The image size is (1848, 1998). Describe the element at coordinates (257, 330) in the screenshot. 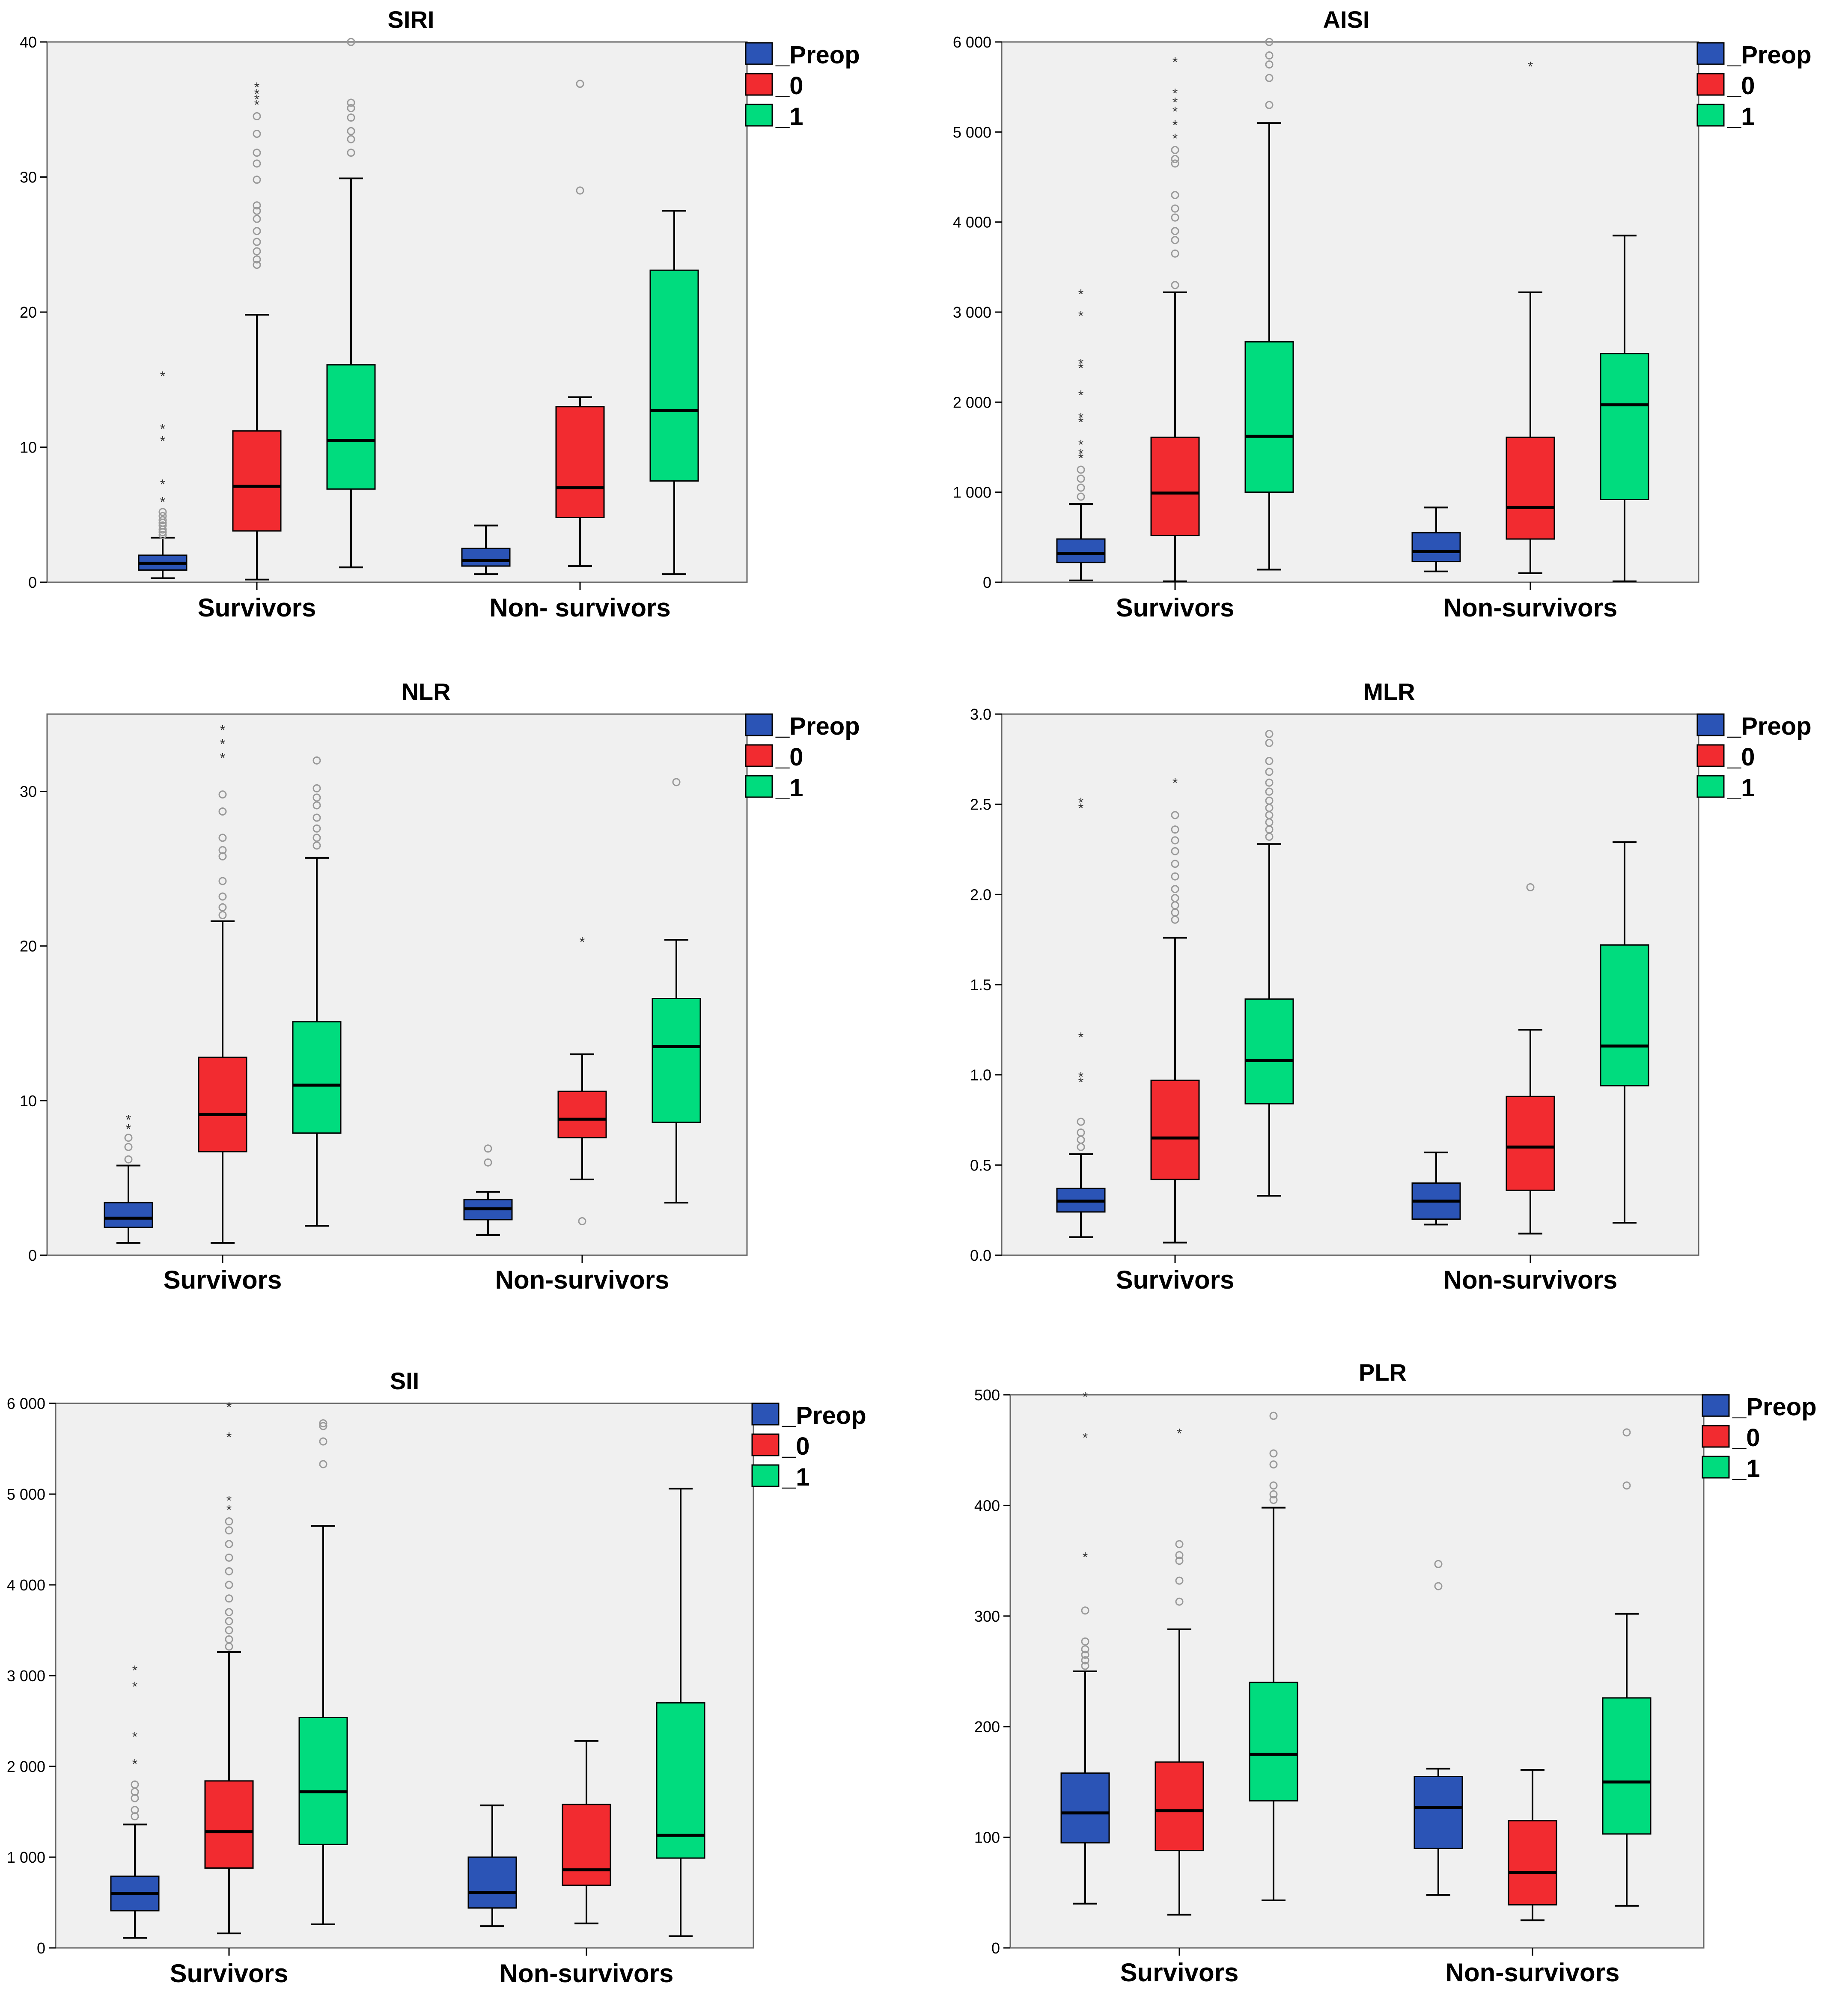

I see `box-0-0: ****` at that location.